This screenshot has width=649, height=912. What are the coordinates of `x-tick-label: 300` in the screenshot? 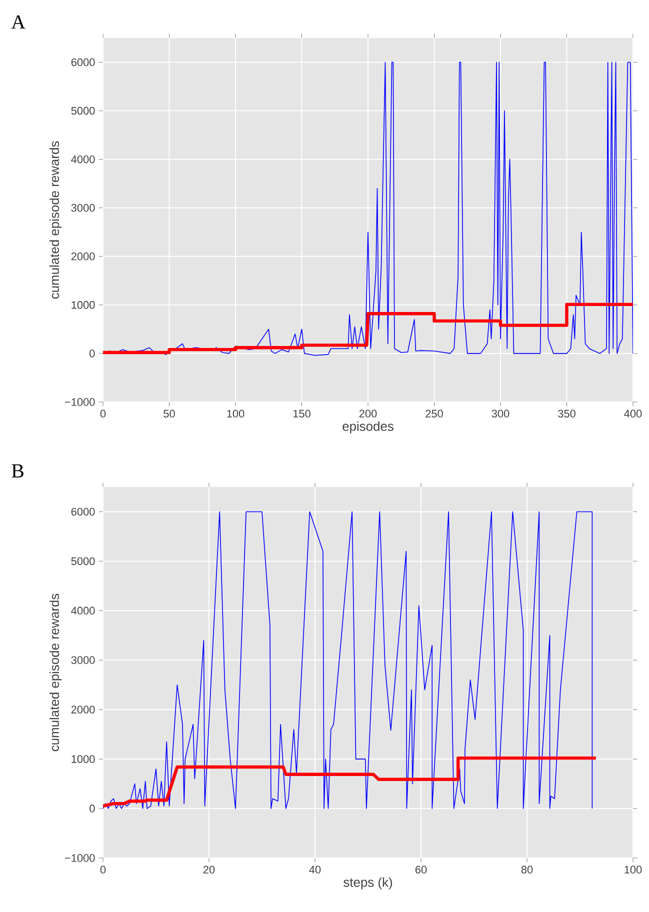 It's located at (501, 414).